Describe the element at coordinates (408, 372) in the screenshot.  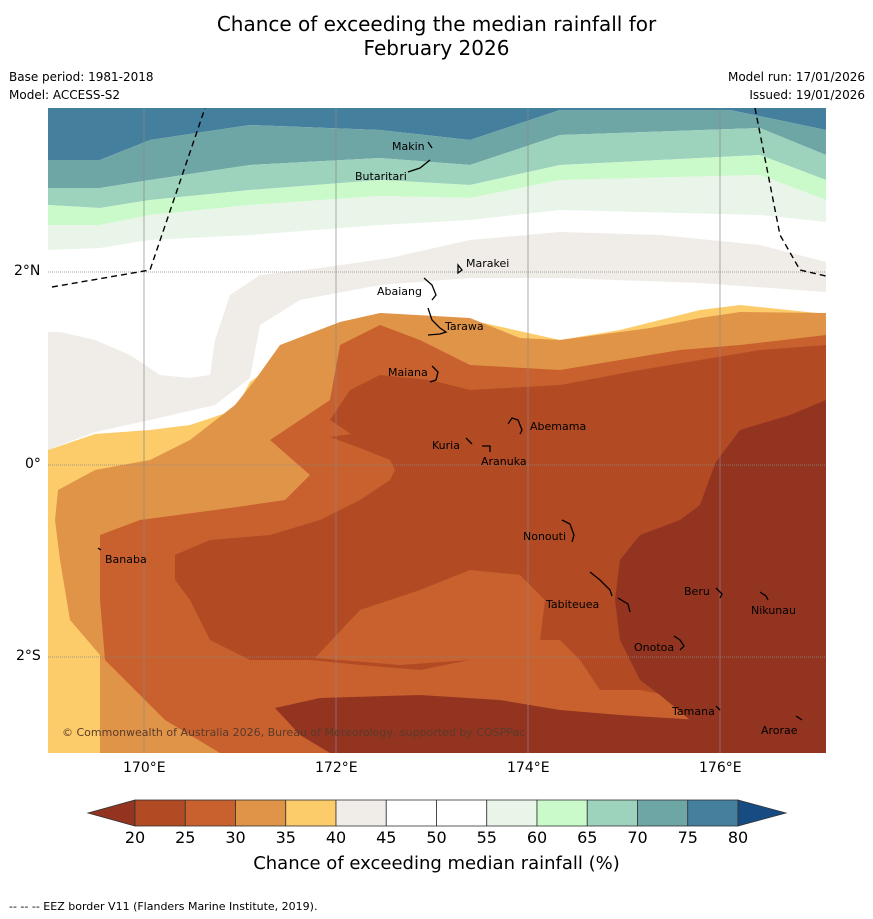
I see `label-maiana: Maiana` at that location.